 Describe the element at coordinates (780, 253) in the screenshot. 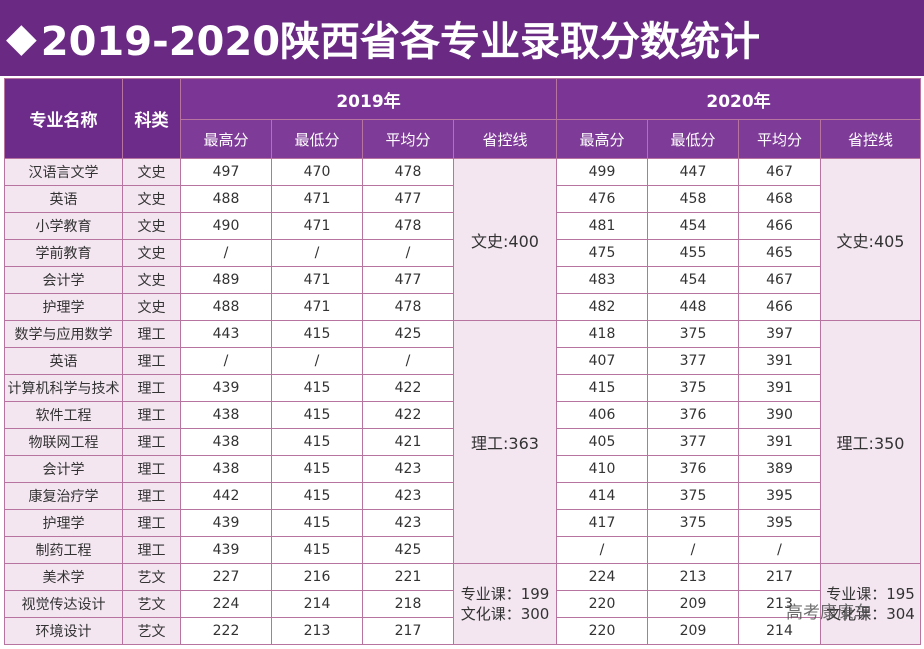

I see `score-2020-avg: 465` at that location.